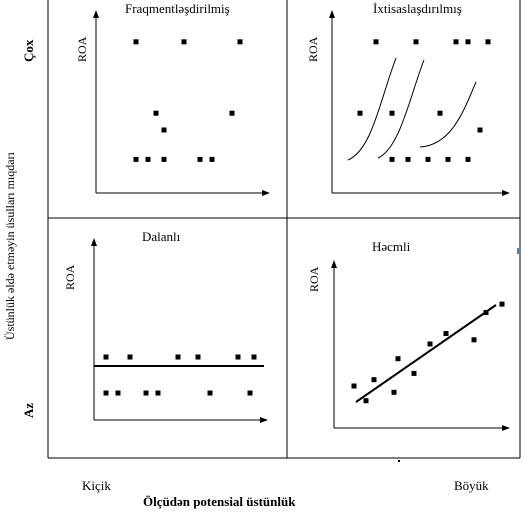 Image resolution: width=524 pixels, height=512 pixels. I want to click on x-arrow-fragmented, so click(266, 193).